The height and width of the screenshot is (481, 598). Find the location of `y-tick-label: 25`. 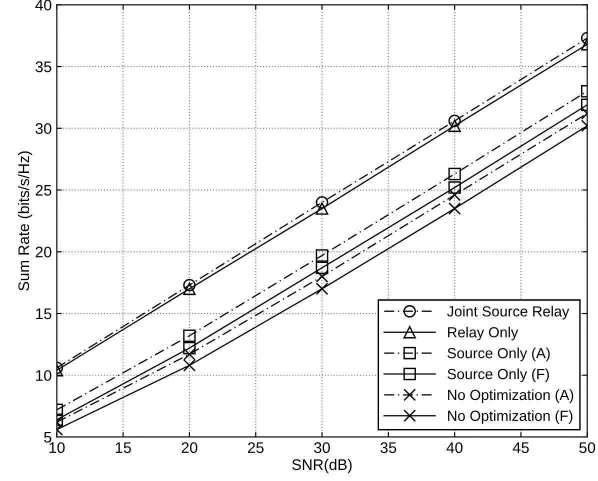

y-tick-label: 25 is located at coordinates (44, 190).